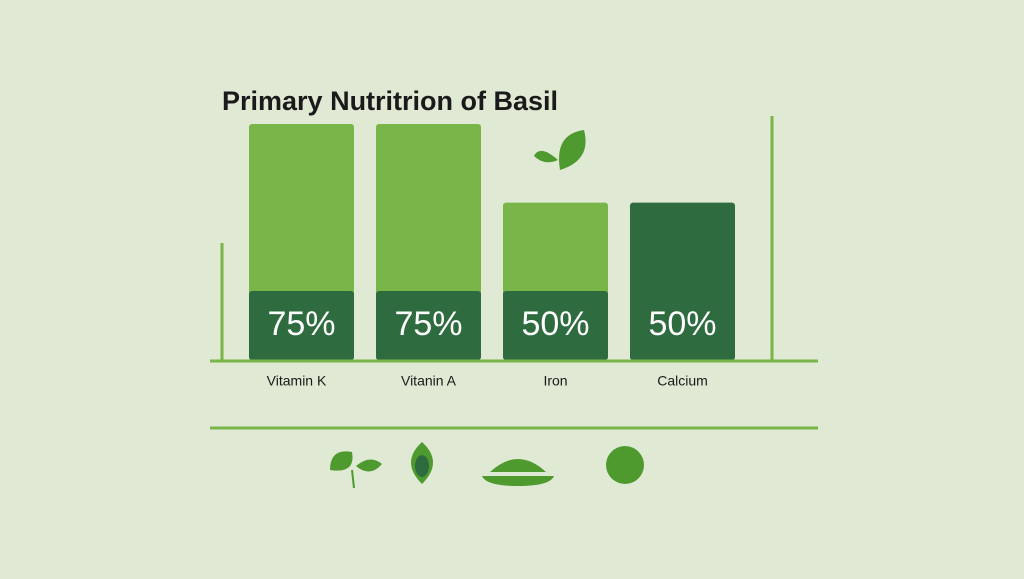  I want to click on stem-icon, so click(353, 479).